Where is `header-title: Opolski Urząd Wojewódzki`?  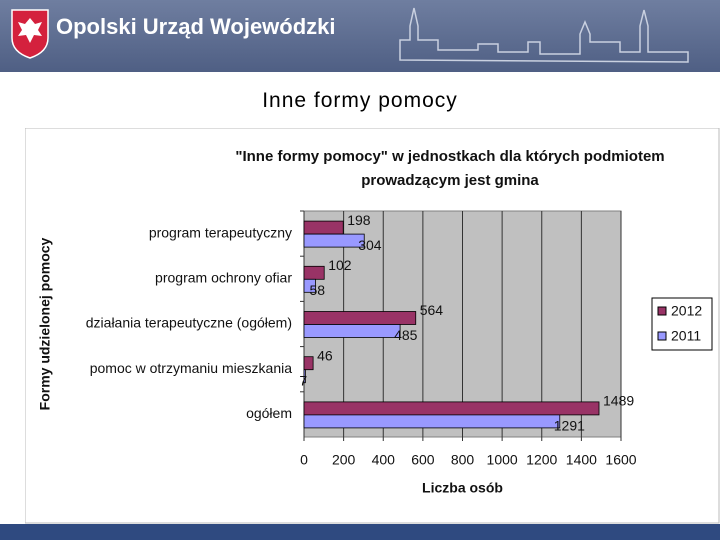
header-title: Opolski Urząd Wojewódzki is located at coordinates (196, 26).